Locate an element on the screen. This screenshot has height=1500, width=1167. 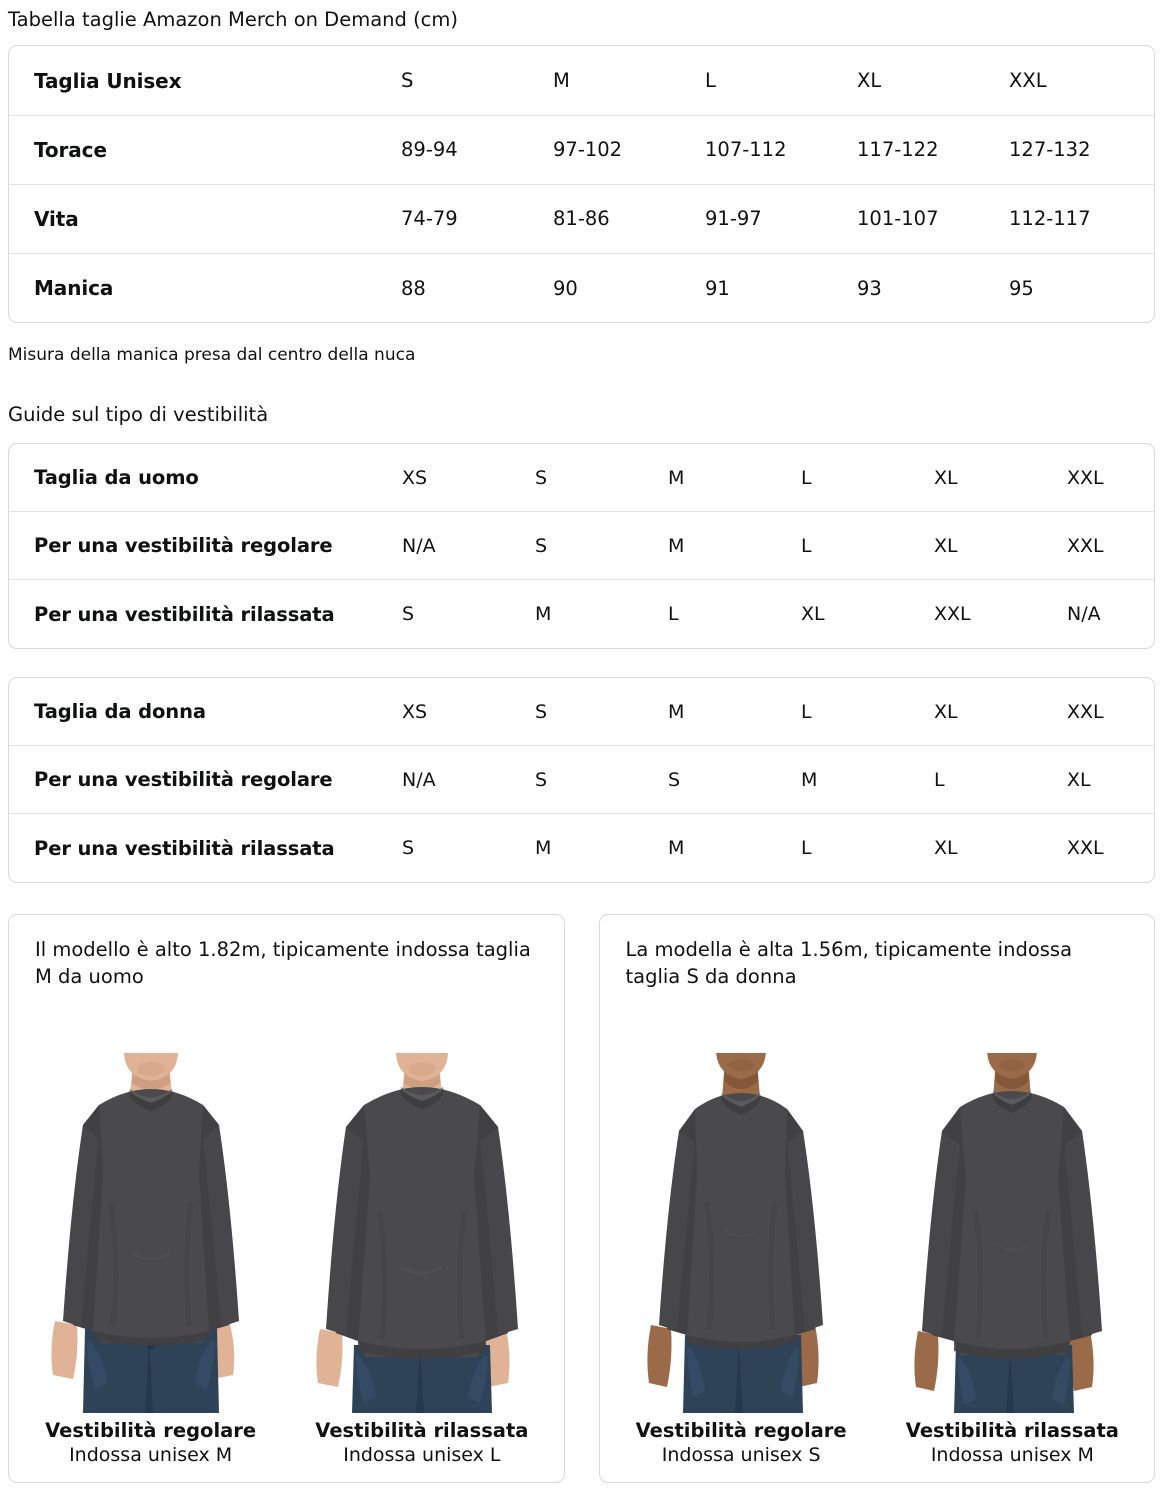
table-header-row: Taglia da donna XS S M L XL XXL is located at coordinates (581, 712).